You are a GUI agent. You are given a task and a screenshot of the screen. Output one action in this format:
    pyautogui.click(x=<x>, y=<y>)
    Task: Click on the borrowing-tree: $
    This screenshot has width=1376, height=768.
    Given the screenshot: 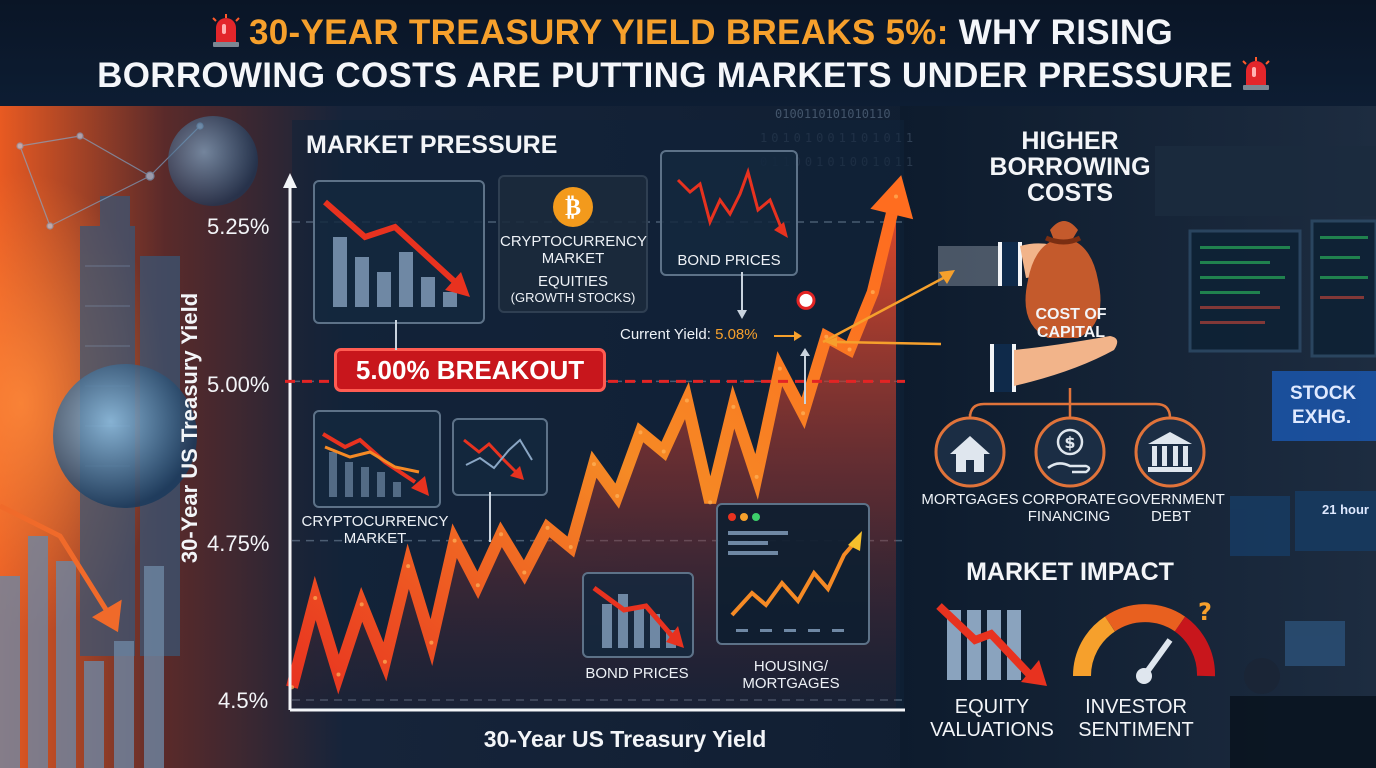 What is the action you would take?
    pyautogui.click(x=1070, y=438)
    